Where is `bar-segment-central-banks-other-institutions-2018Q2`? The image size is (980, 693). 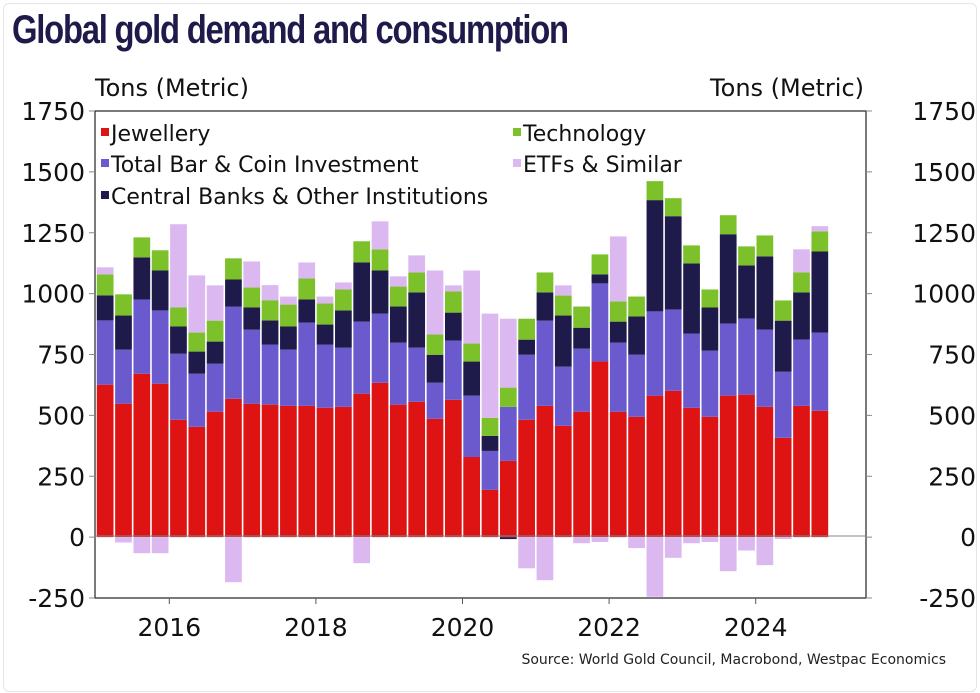
bar-segment-central-banks-other-institutions-2018Q2 is located at coordinates (343, 329).